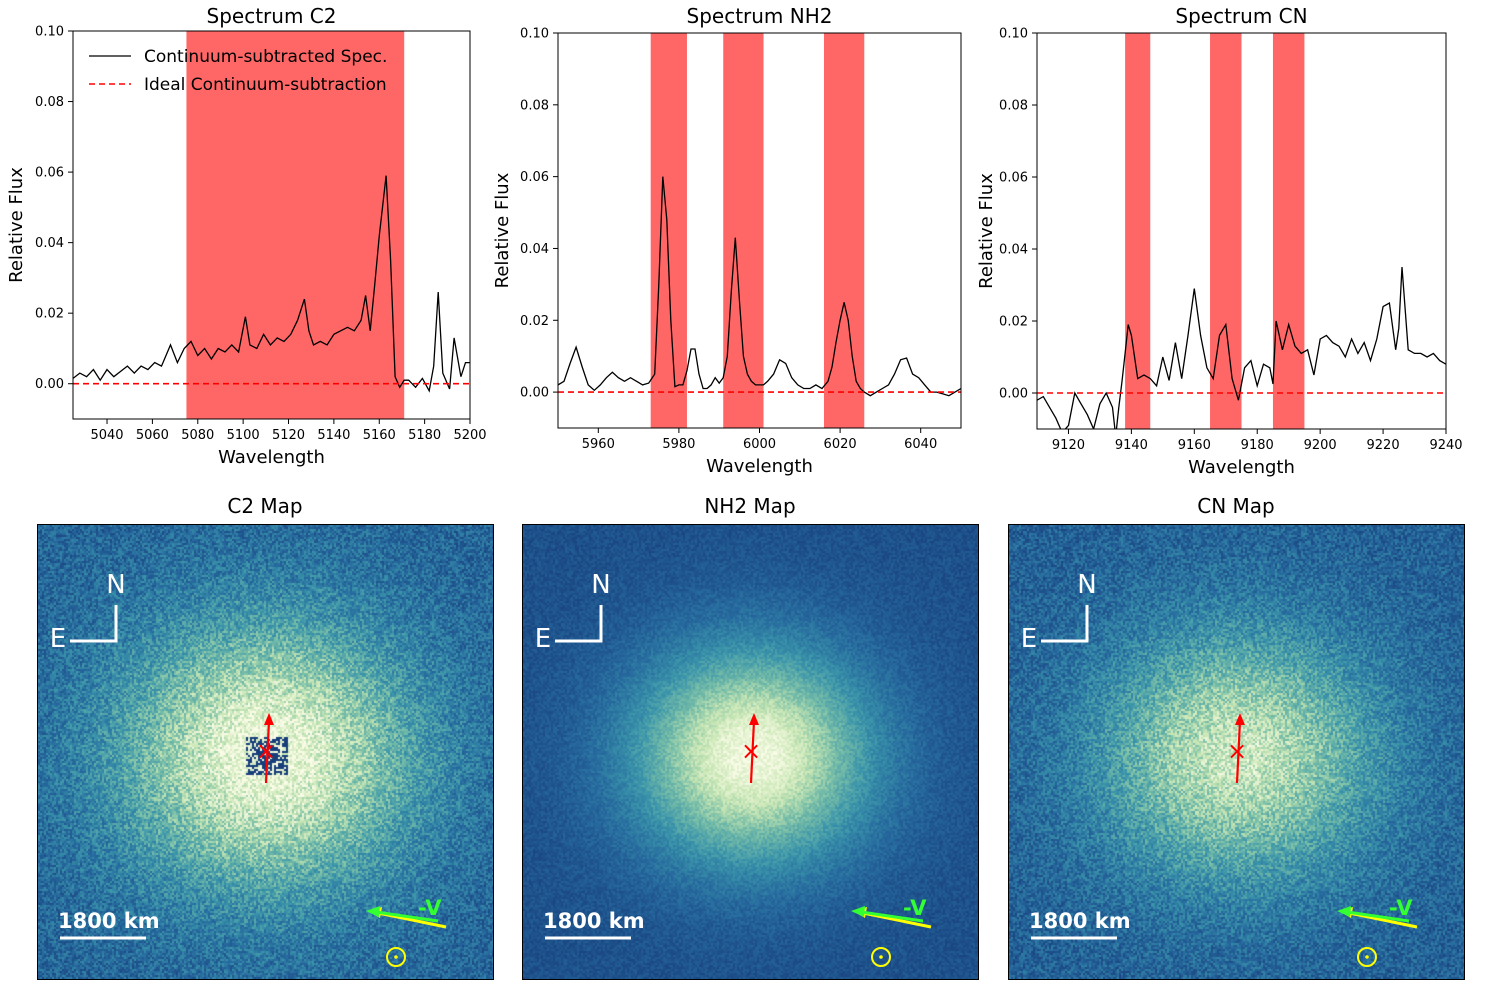  I want to click on x-tick-label: 9140, so click(1131, 445).